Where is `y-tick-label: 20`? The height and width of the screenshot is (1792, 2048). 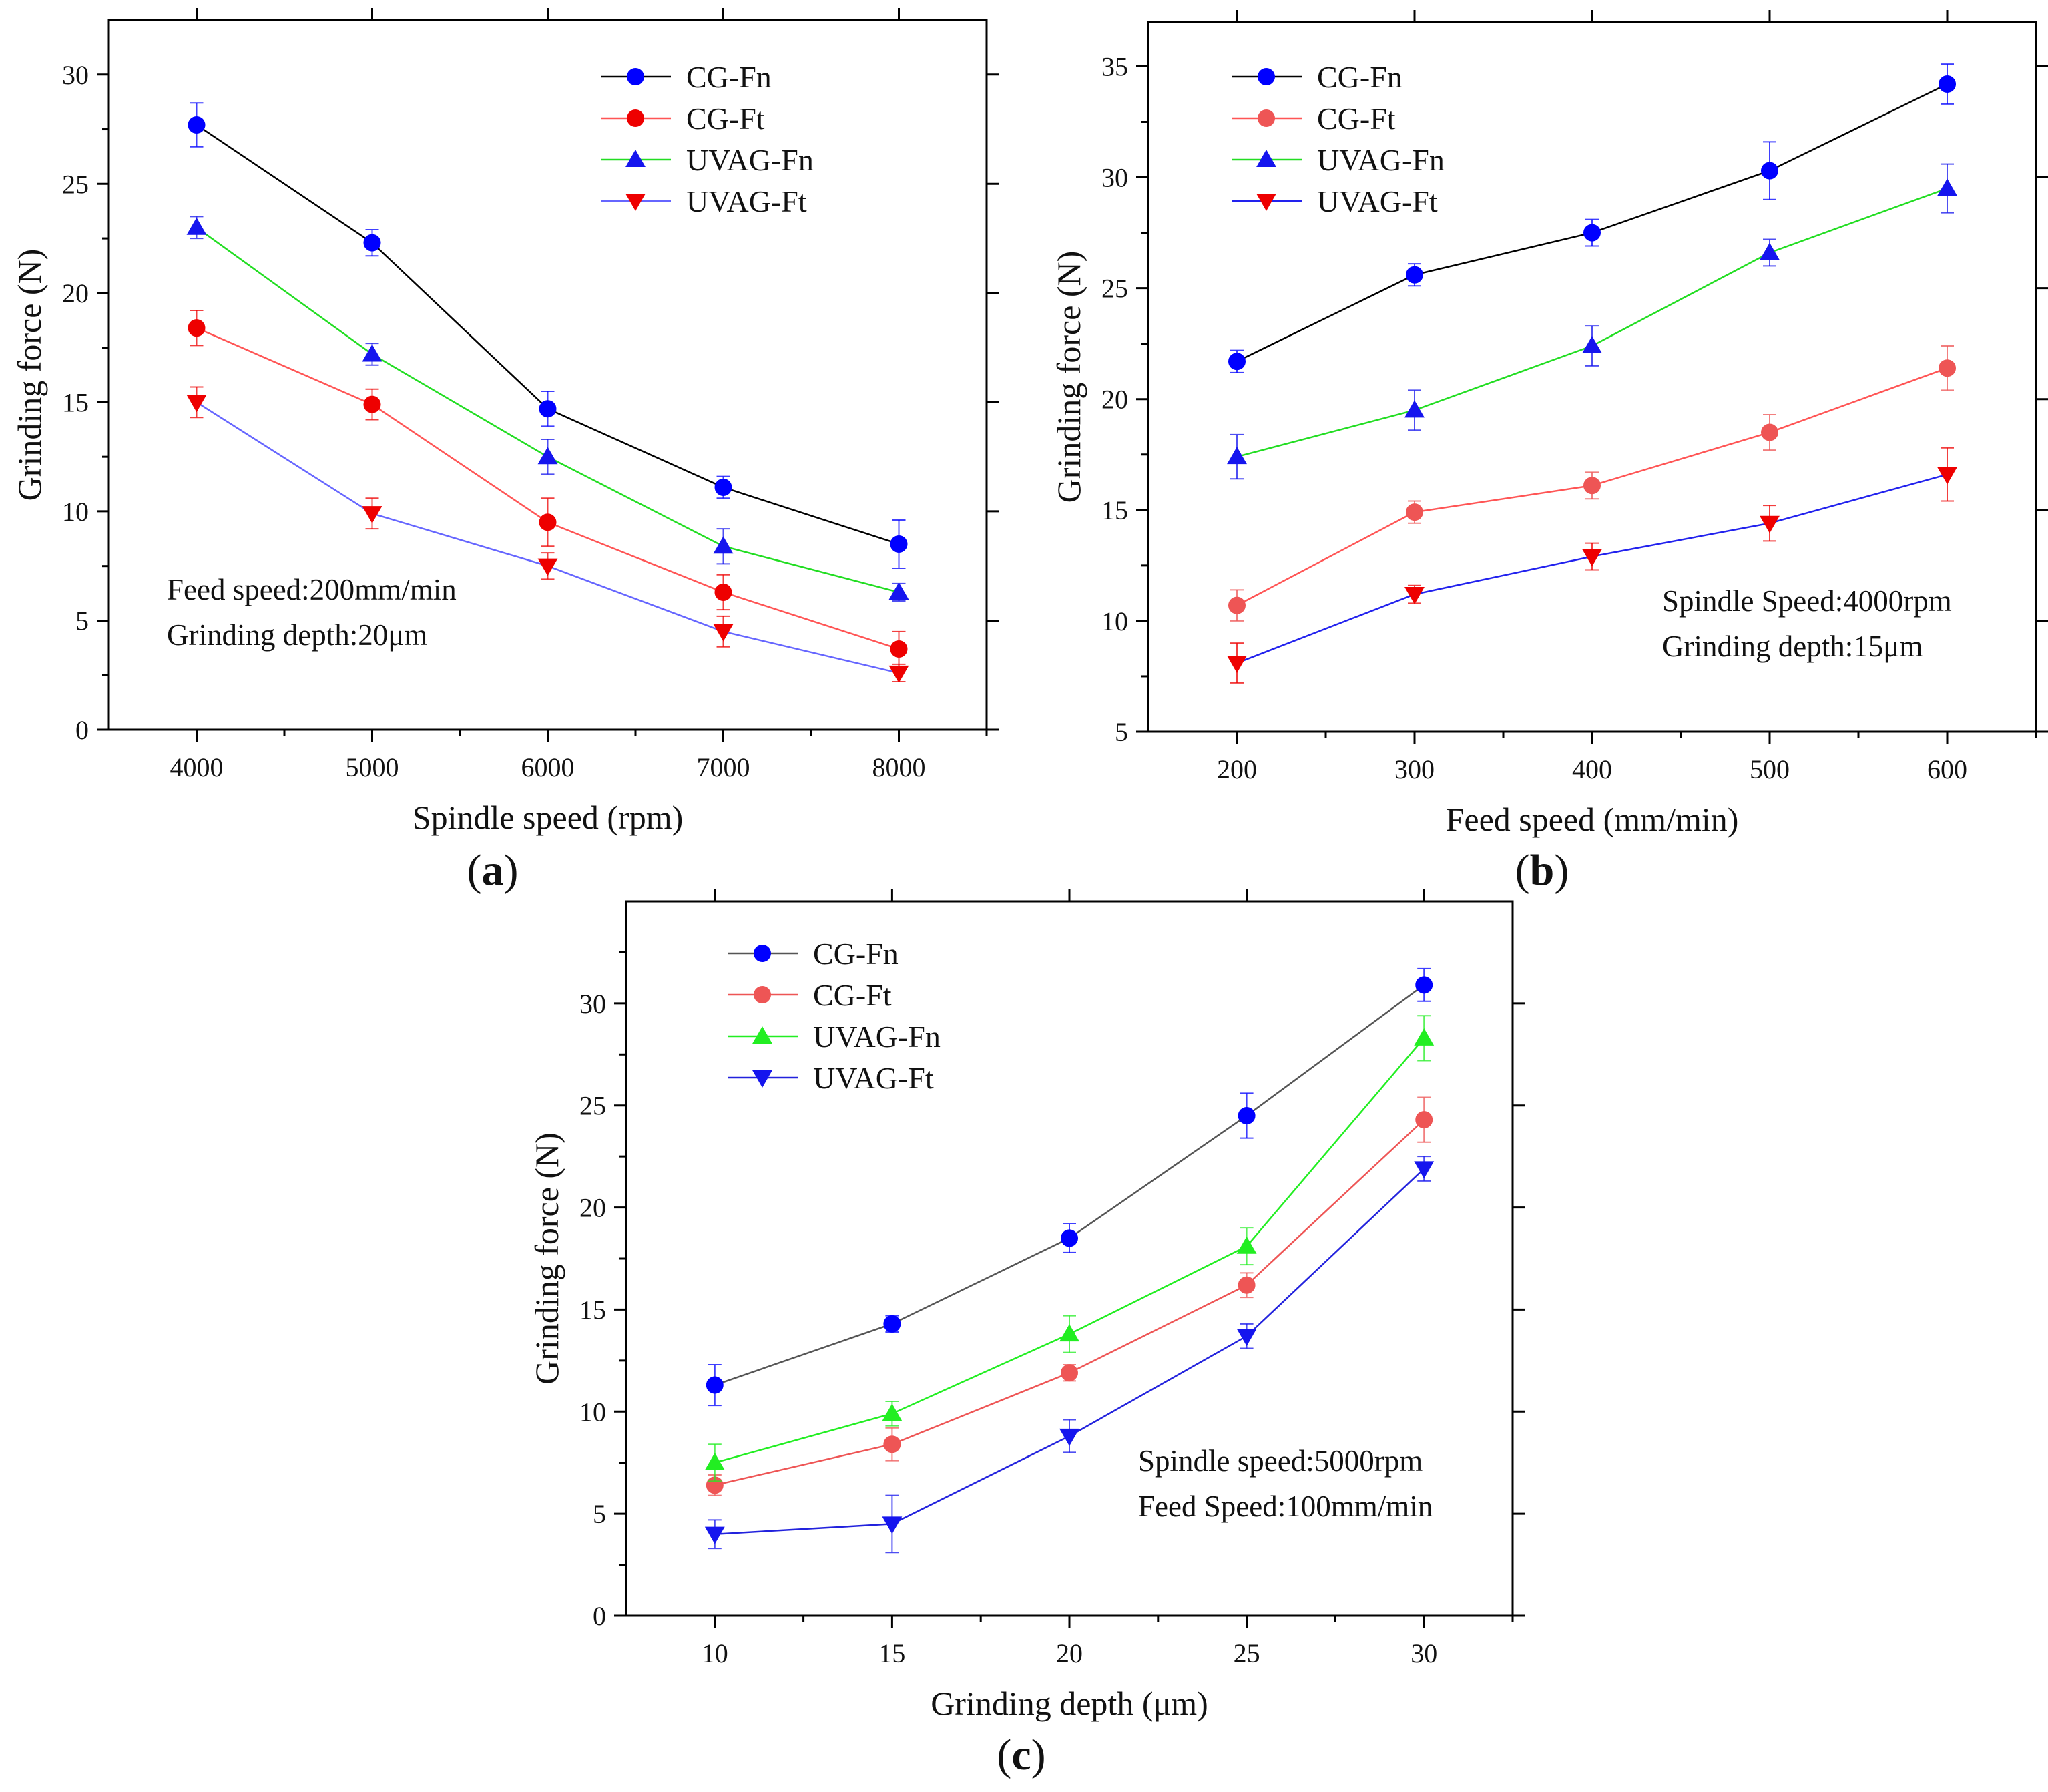
y-tick-label: 20 is located at coordinates (592, 1208).